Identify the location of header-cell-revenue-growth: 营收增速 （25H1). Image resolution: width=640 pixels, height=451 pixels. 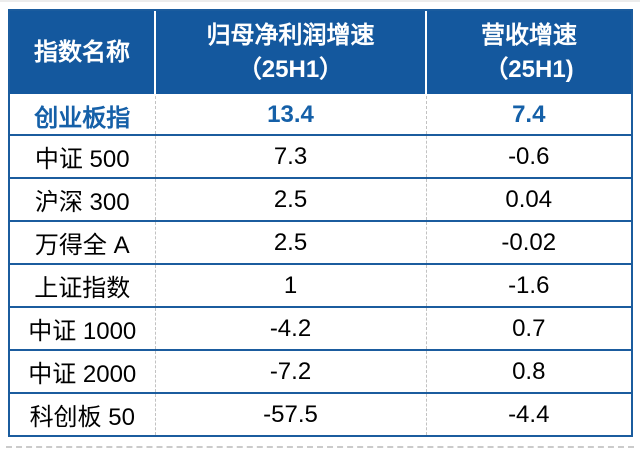
(528, 53).